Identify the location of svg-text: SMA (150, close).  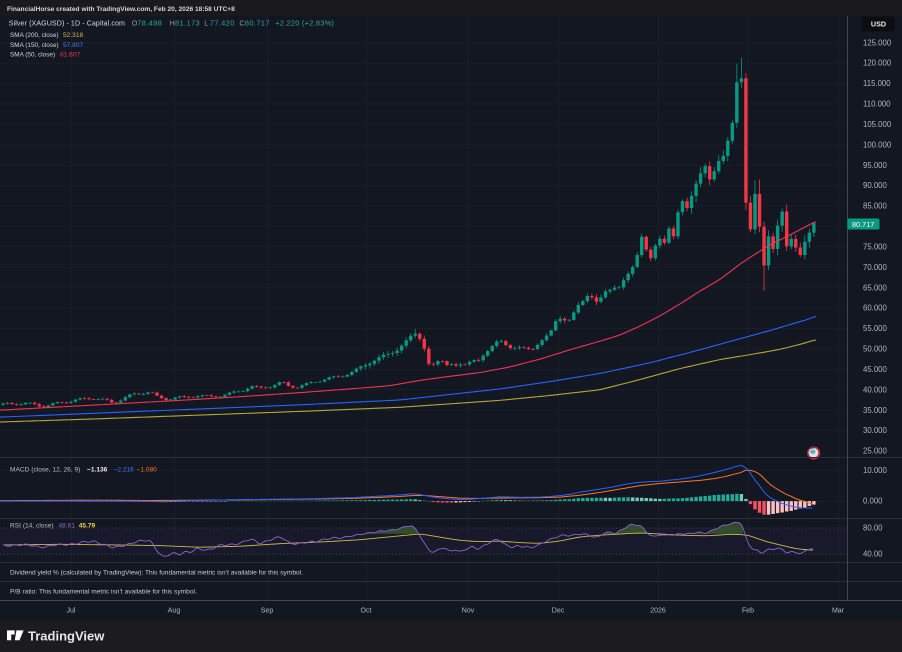
(34, 45).